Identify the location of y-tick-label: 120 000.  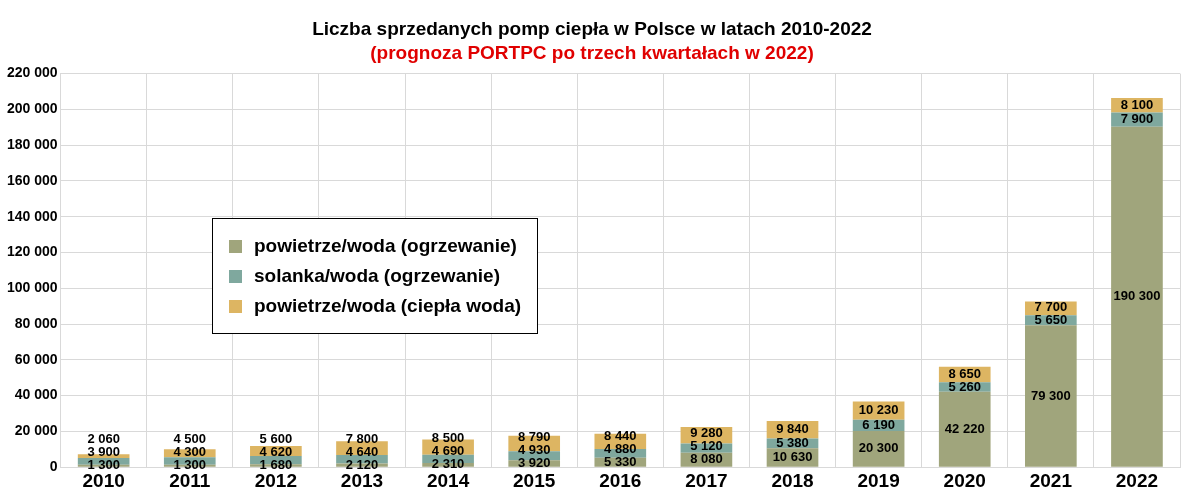
(32, 251).